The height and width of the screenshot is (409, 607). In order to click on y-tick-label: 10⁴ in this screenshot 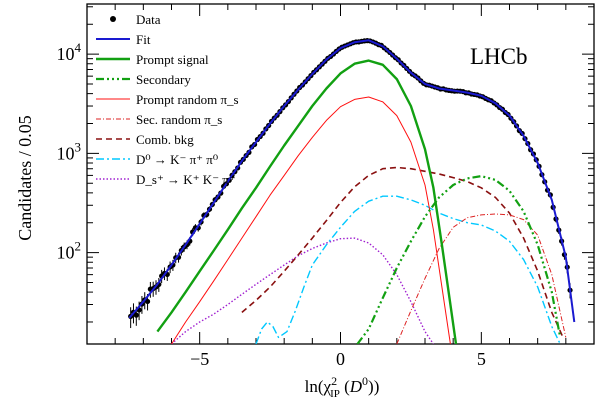, I will do `click(69, 52)`.